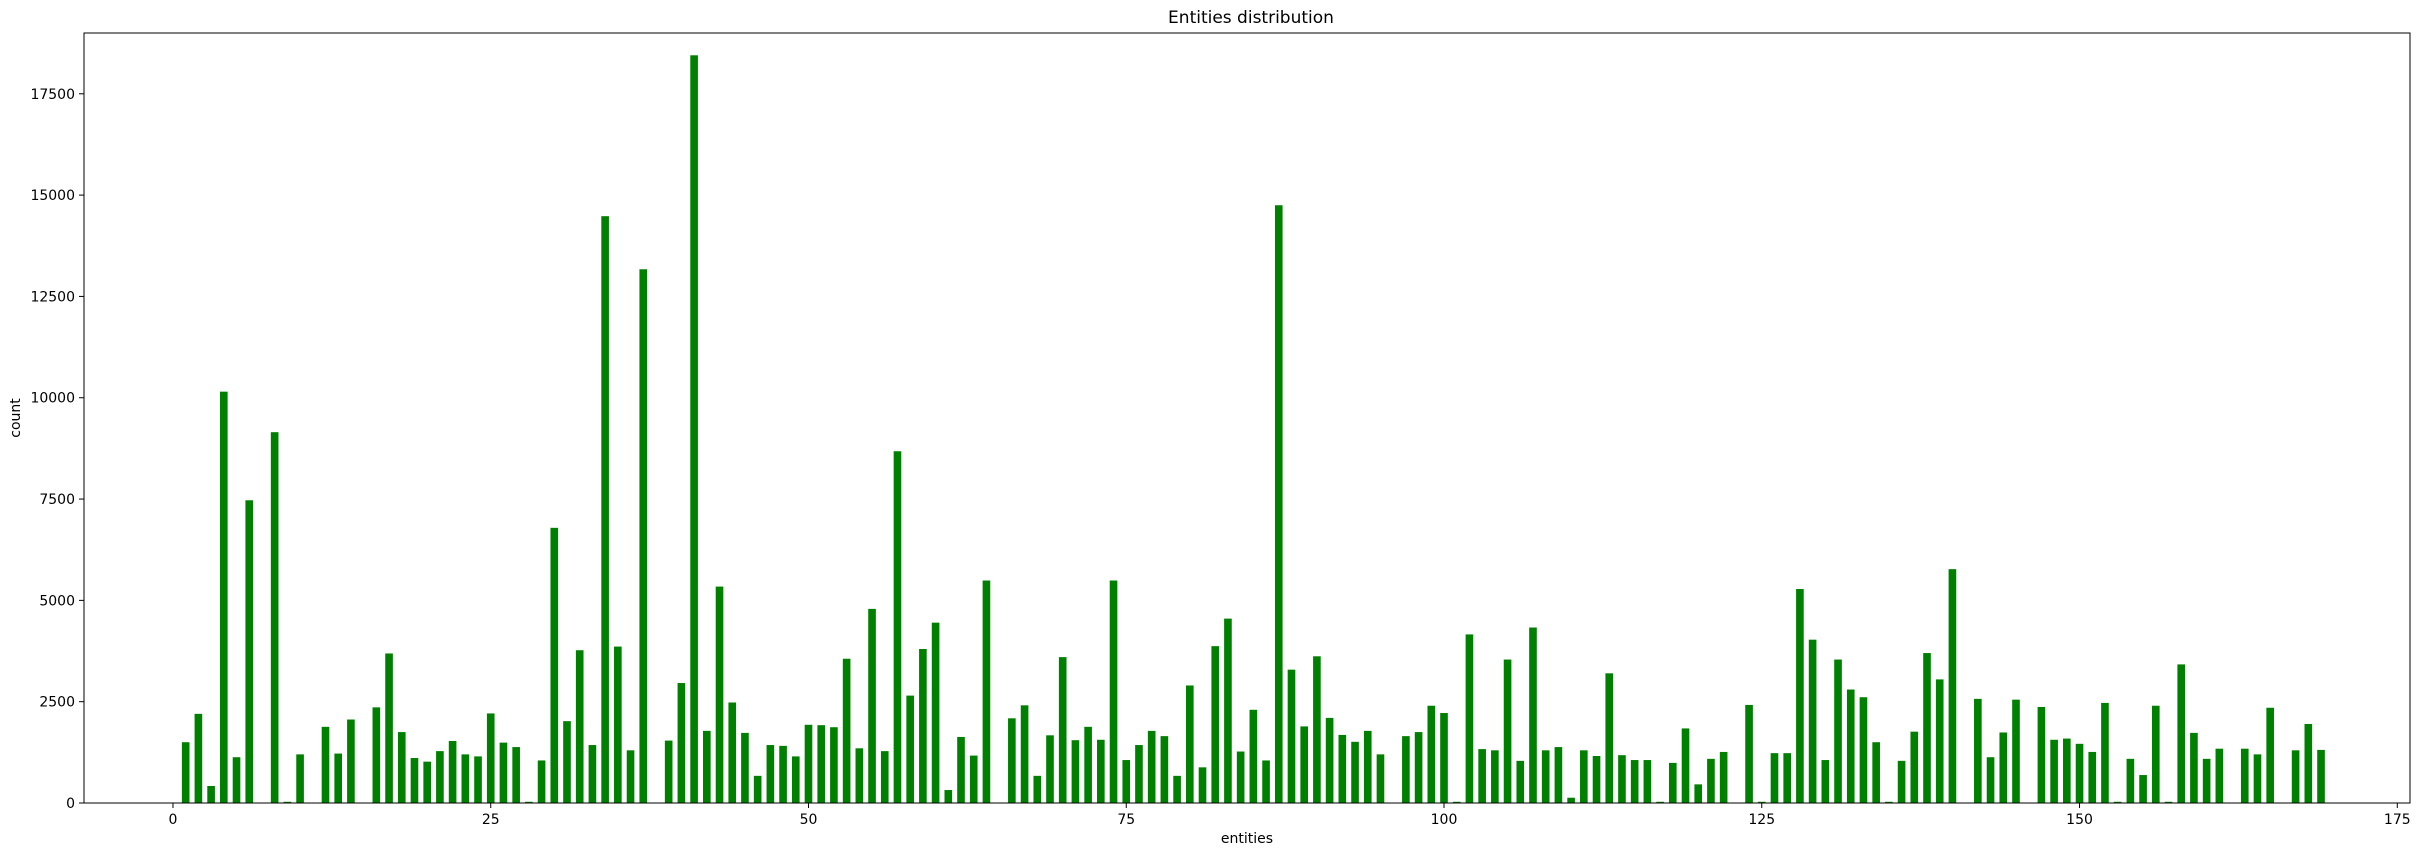 This screenshot has width=2418, height=855. Describe the element at coordinates (1444, 820) in the screenshot. I see `x-tick-label: 100` at that location.